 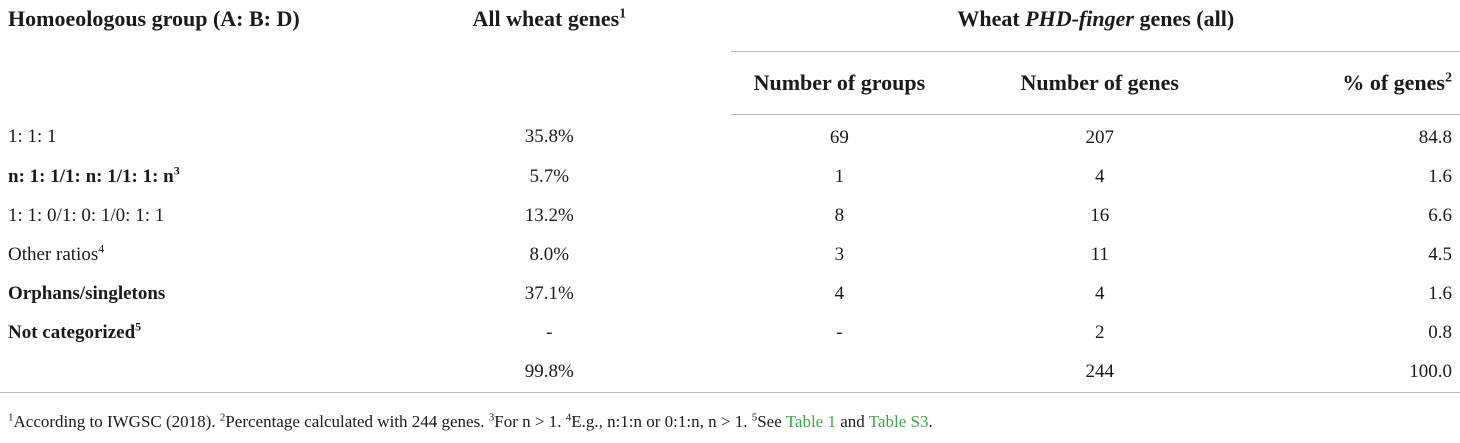 What do you see at coordinates (32, 137) in the screenshot?
I see `row-label: 1: 1: 1` at bounding box center [32, 137].